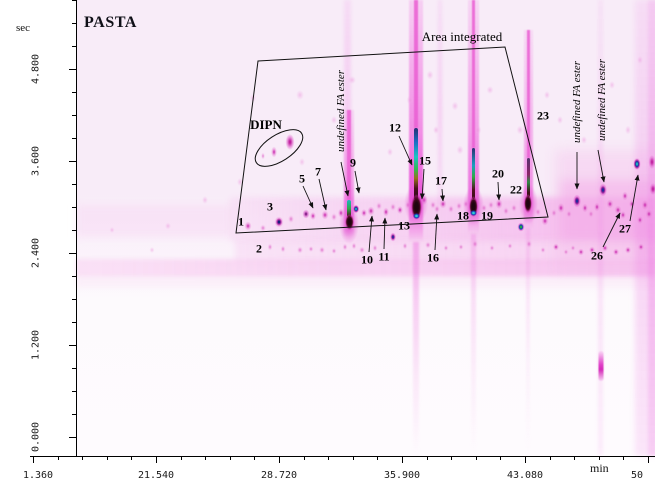 This screenshot has height=504, width=655. I want to click on background-wash, so click(365, 282).